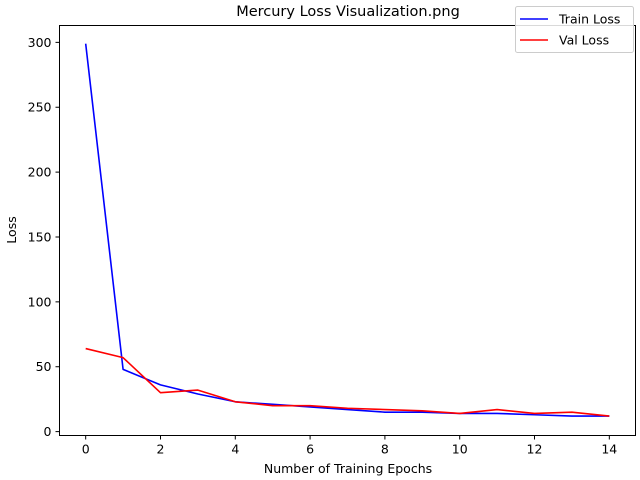  Describe the element at coordinates (40, 172) in the screenshot. I see `y-tick-label: 200` at that location.